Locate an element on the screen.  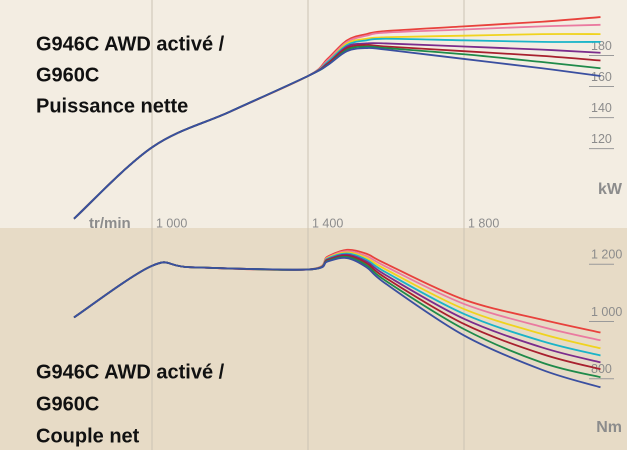
x-tick-label: 1 400 is located at coordinates (327, 223).